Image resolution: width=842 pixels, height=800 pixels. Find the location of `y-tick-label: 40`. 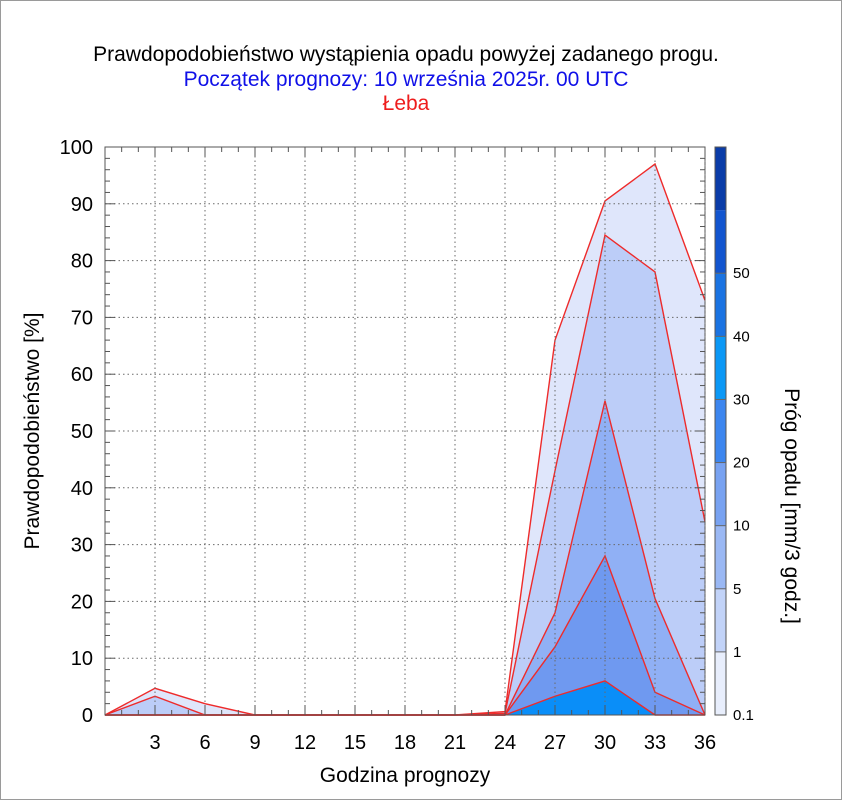

y-tick-label: 40 is located at coordinates (82, 489).